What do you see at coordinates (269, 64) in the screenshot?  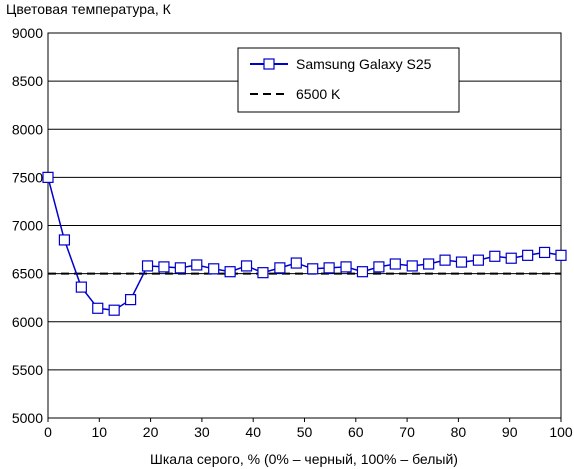 I see `legend-series-marker` at bounding box center [269, 64].